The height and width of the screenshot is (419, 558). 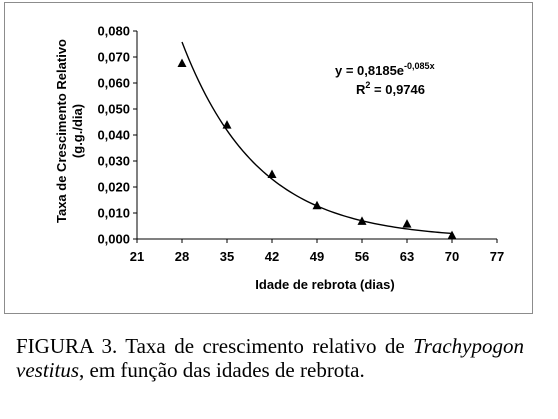 I want to click on equation-label: y = 0,8185e-0,085x, so click(x=385, y=69).